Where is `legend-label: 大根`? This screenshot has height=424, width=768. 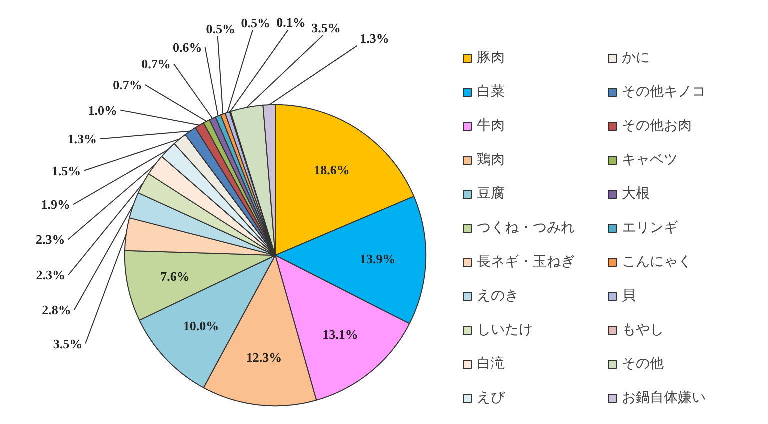
legend-label: 大根 is located at coordinates (636, 194).